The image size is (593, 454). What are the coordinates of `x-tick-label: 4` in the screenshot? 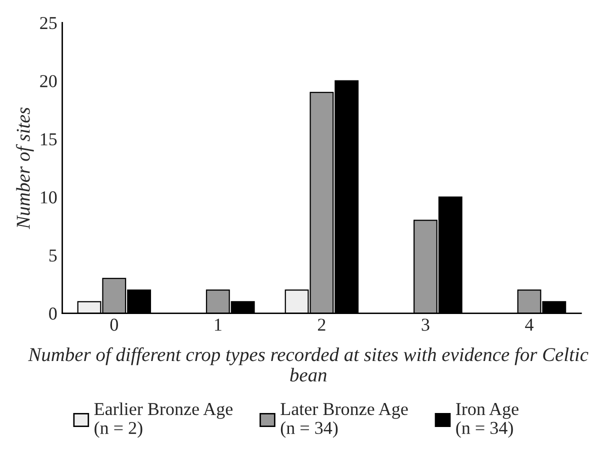 It's located at (529, 324).